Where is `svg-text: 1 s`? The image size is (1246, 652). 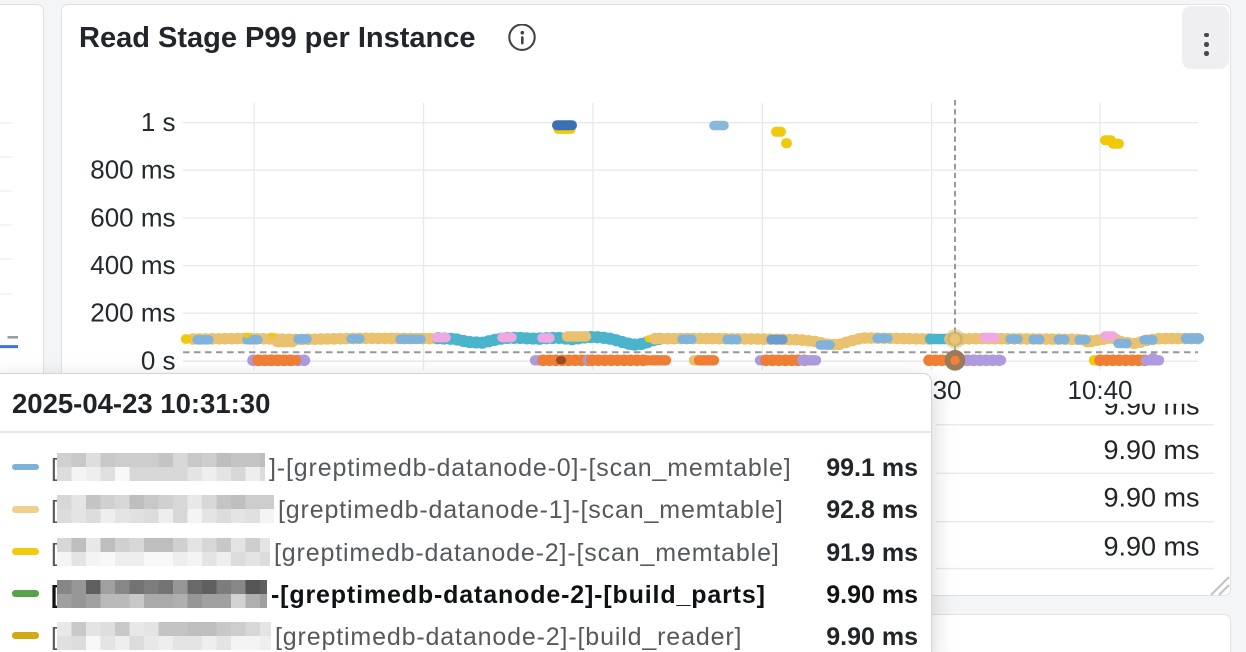 svg-text: 1 s is located at coordinates (158, 122).